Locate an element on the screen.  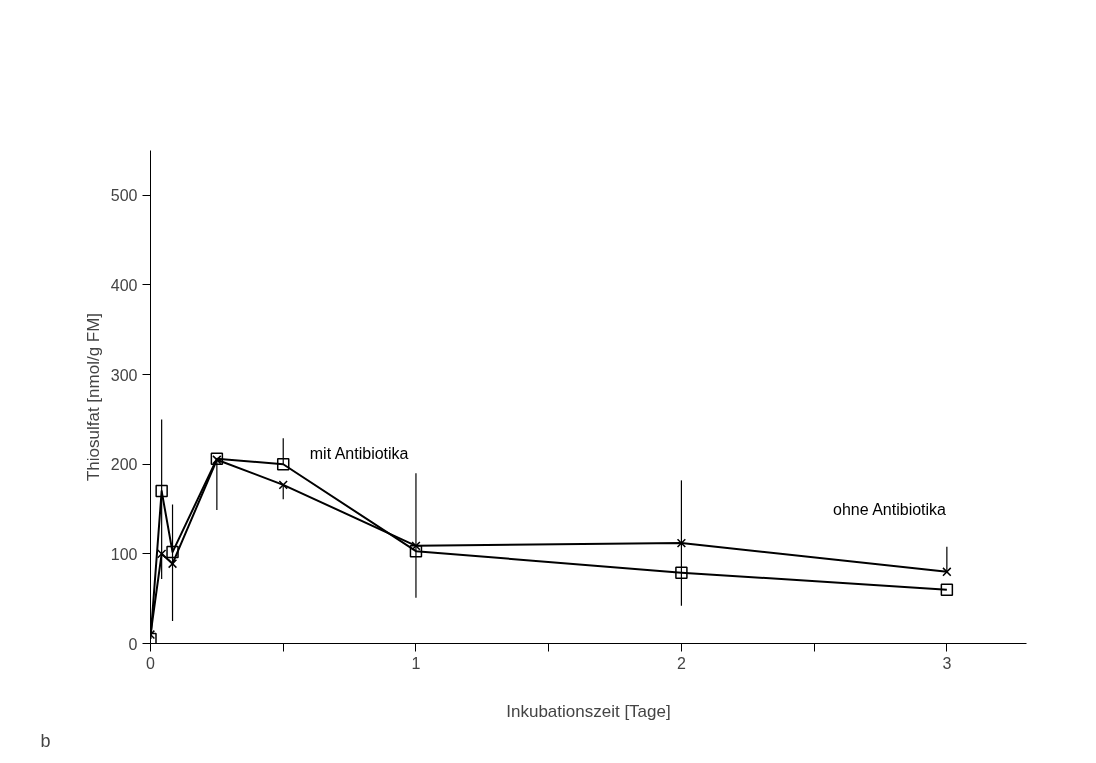
x-tick-label: 1 is located at coordinates (416, 663).